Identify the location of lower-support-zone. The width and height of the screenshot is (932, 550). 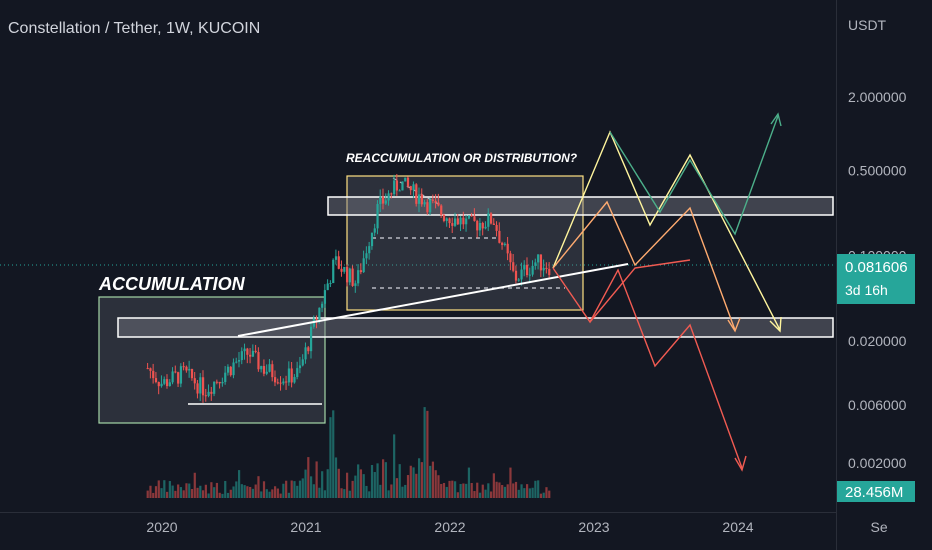
(475, 327).